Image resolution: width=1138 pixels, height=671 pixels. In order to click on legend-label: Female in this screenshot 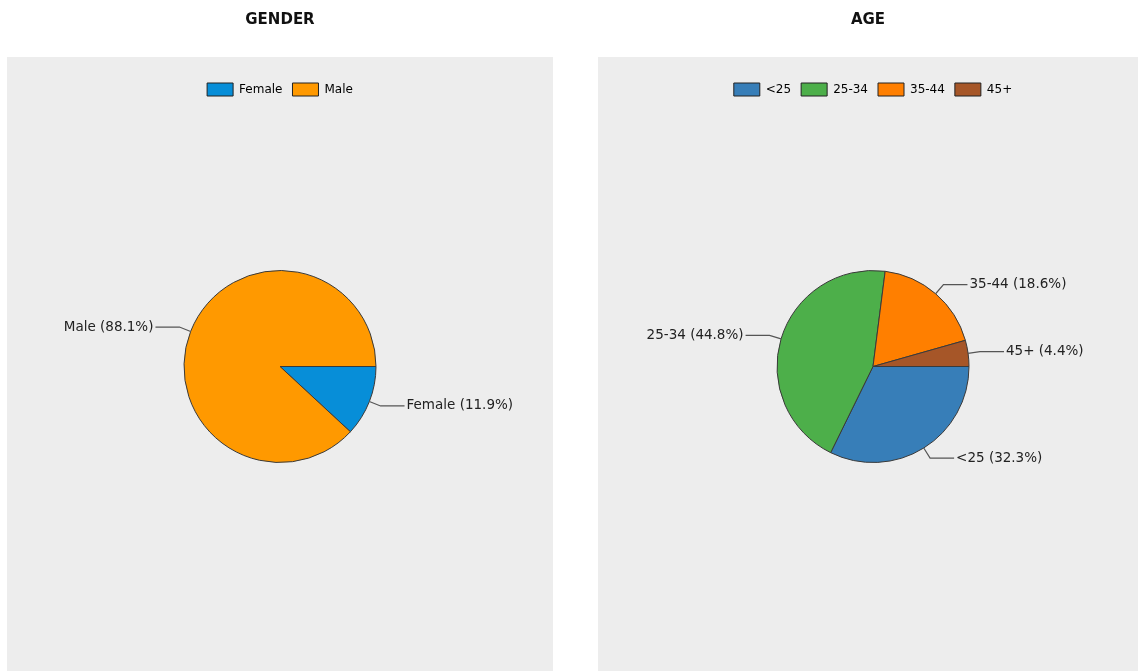, I will do `click(261, 88)`.